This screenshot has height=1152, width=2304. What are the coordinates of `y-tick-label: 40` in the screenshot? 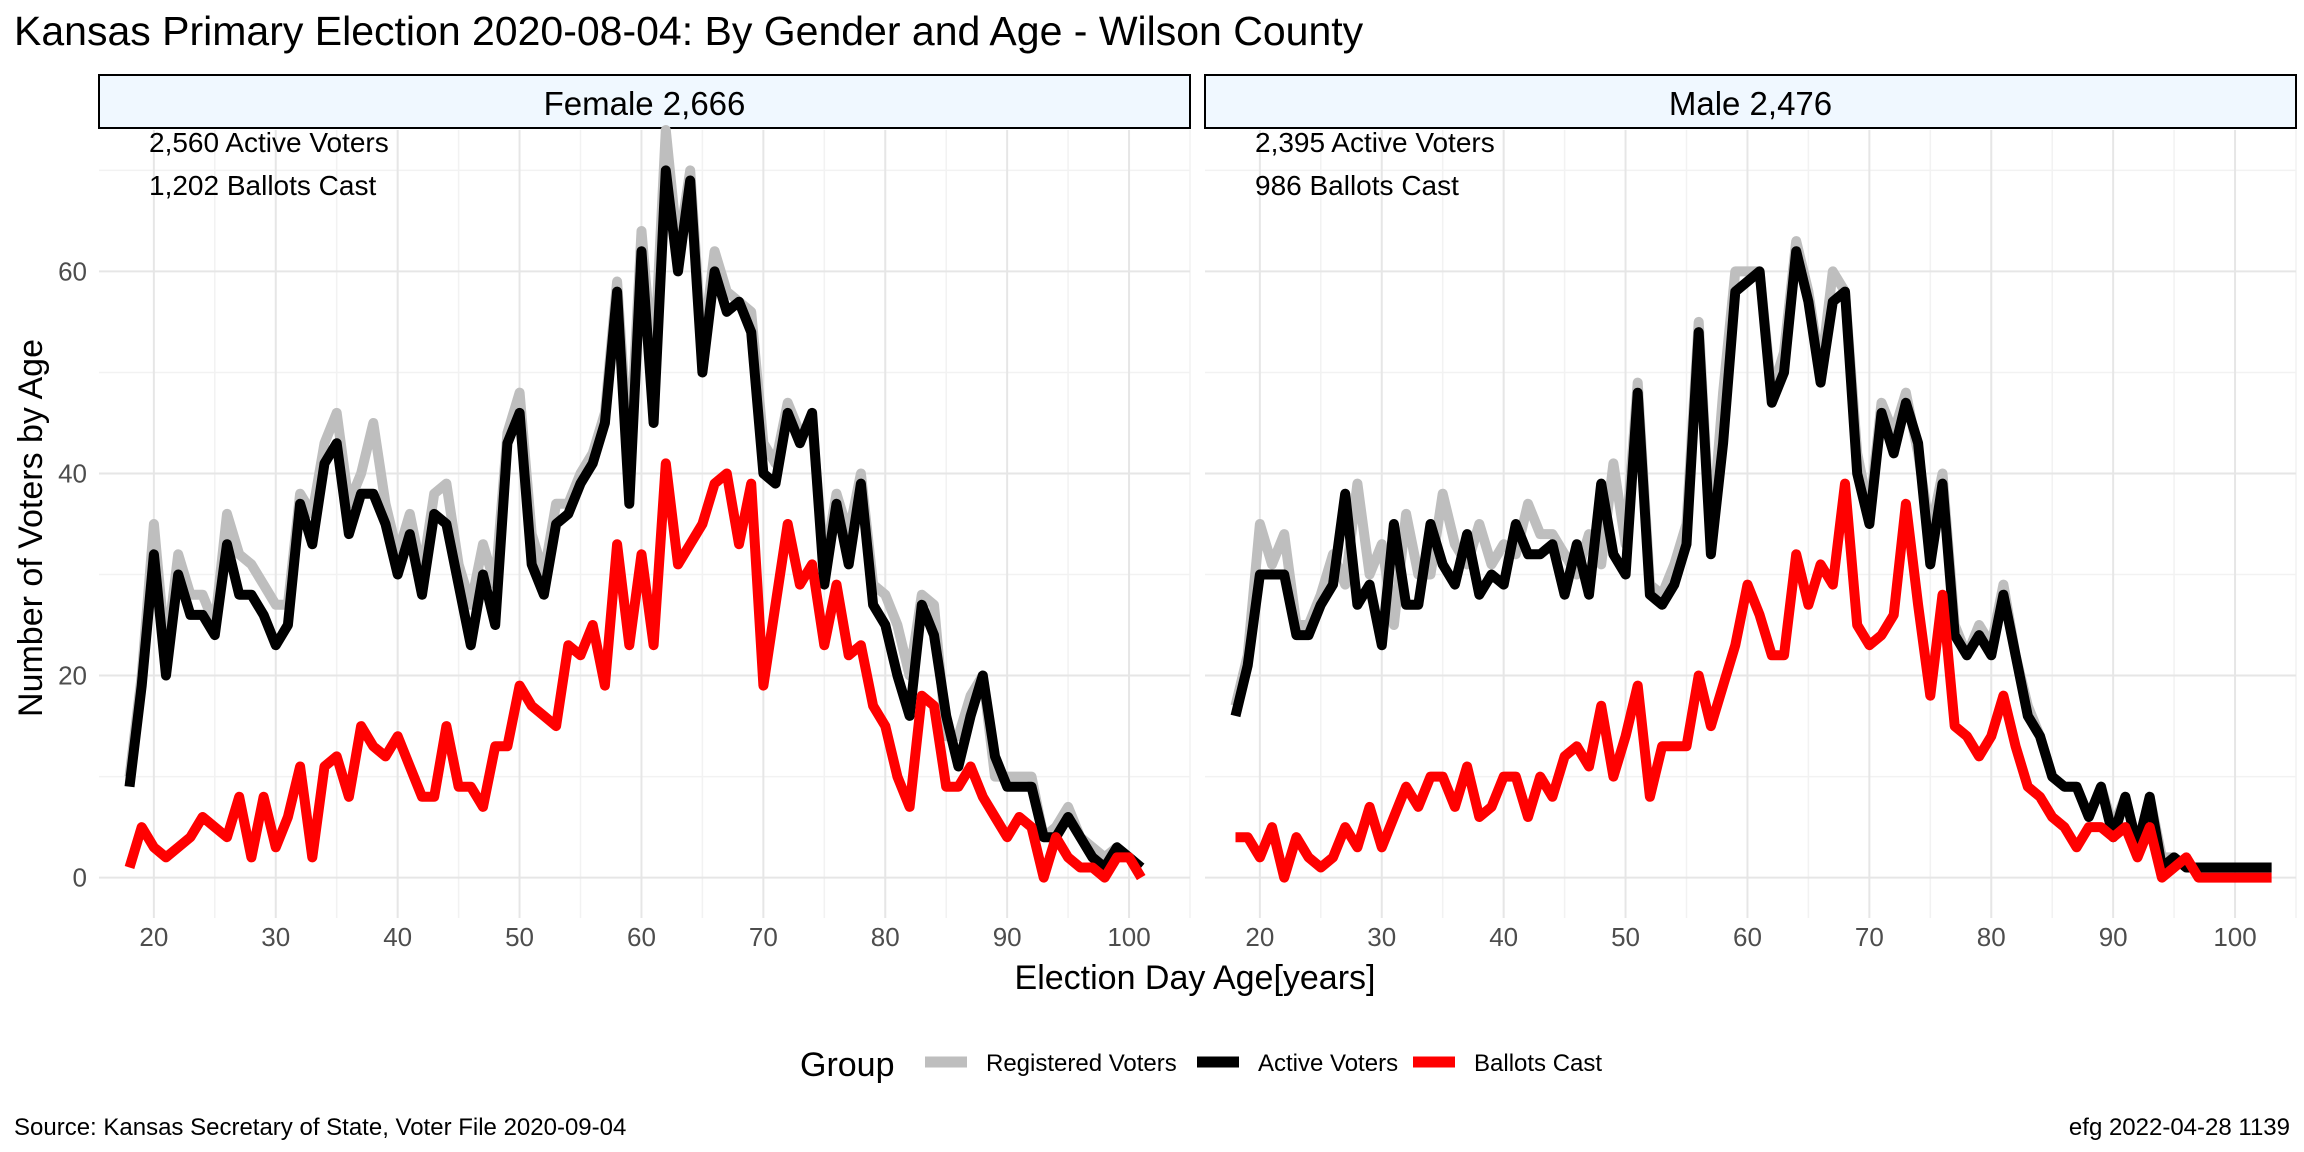 It's located at (72, 473).